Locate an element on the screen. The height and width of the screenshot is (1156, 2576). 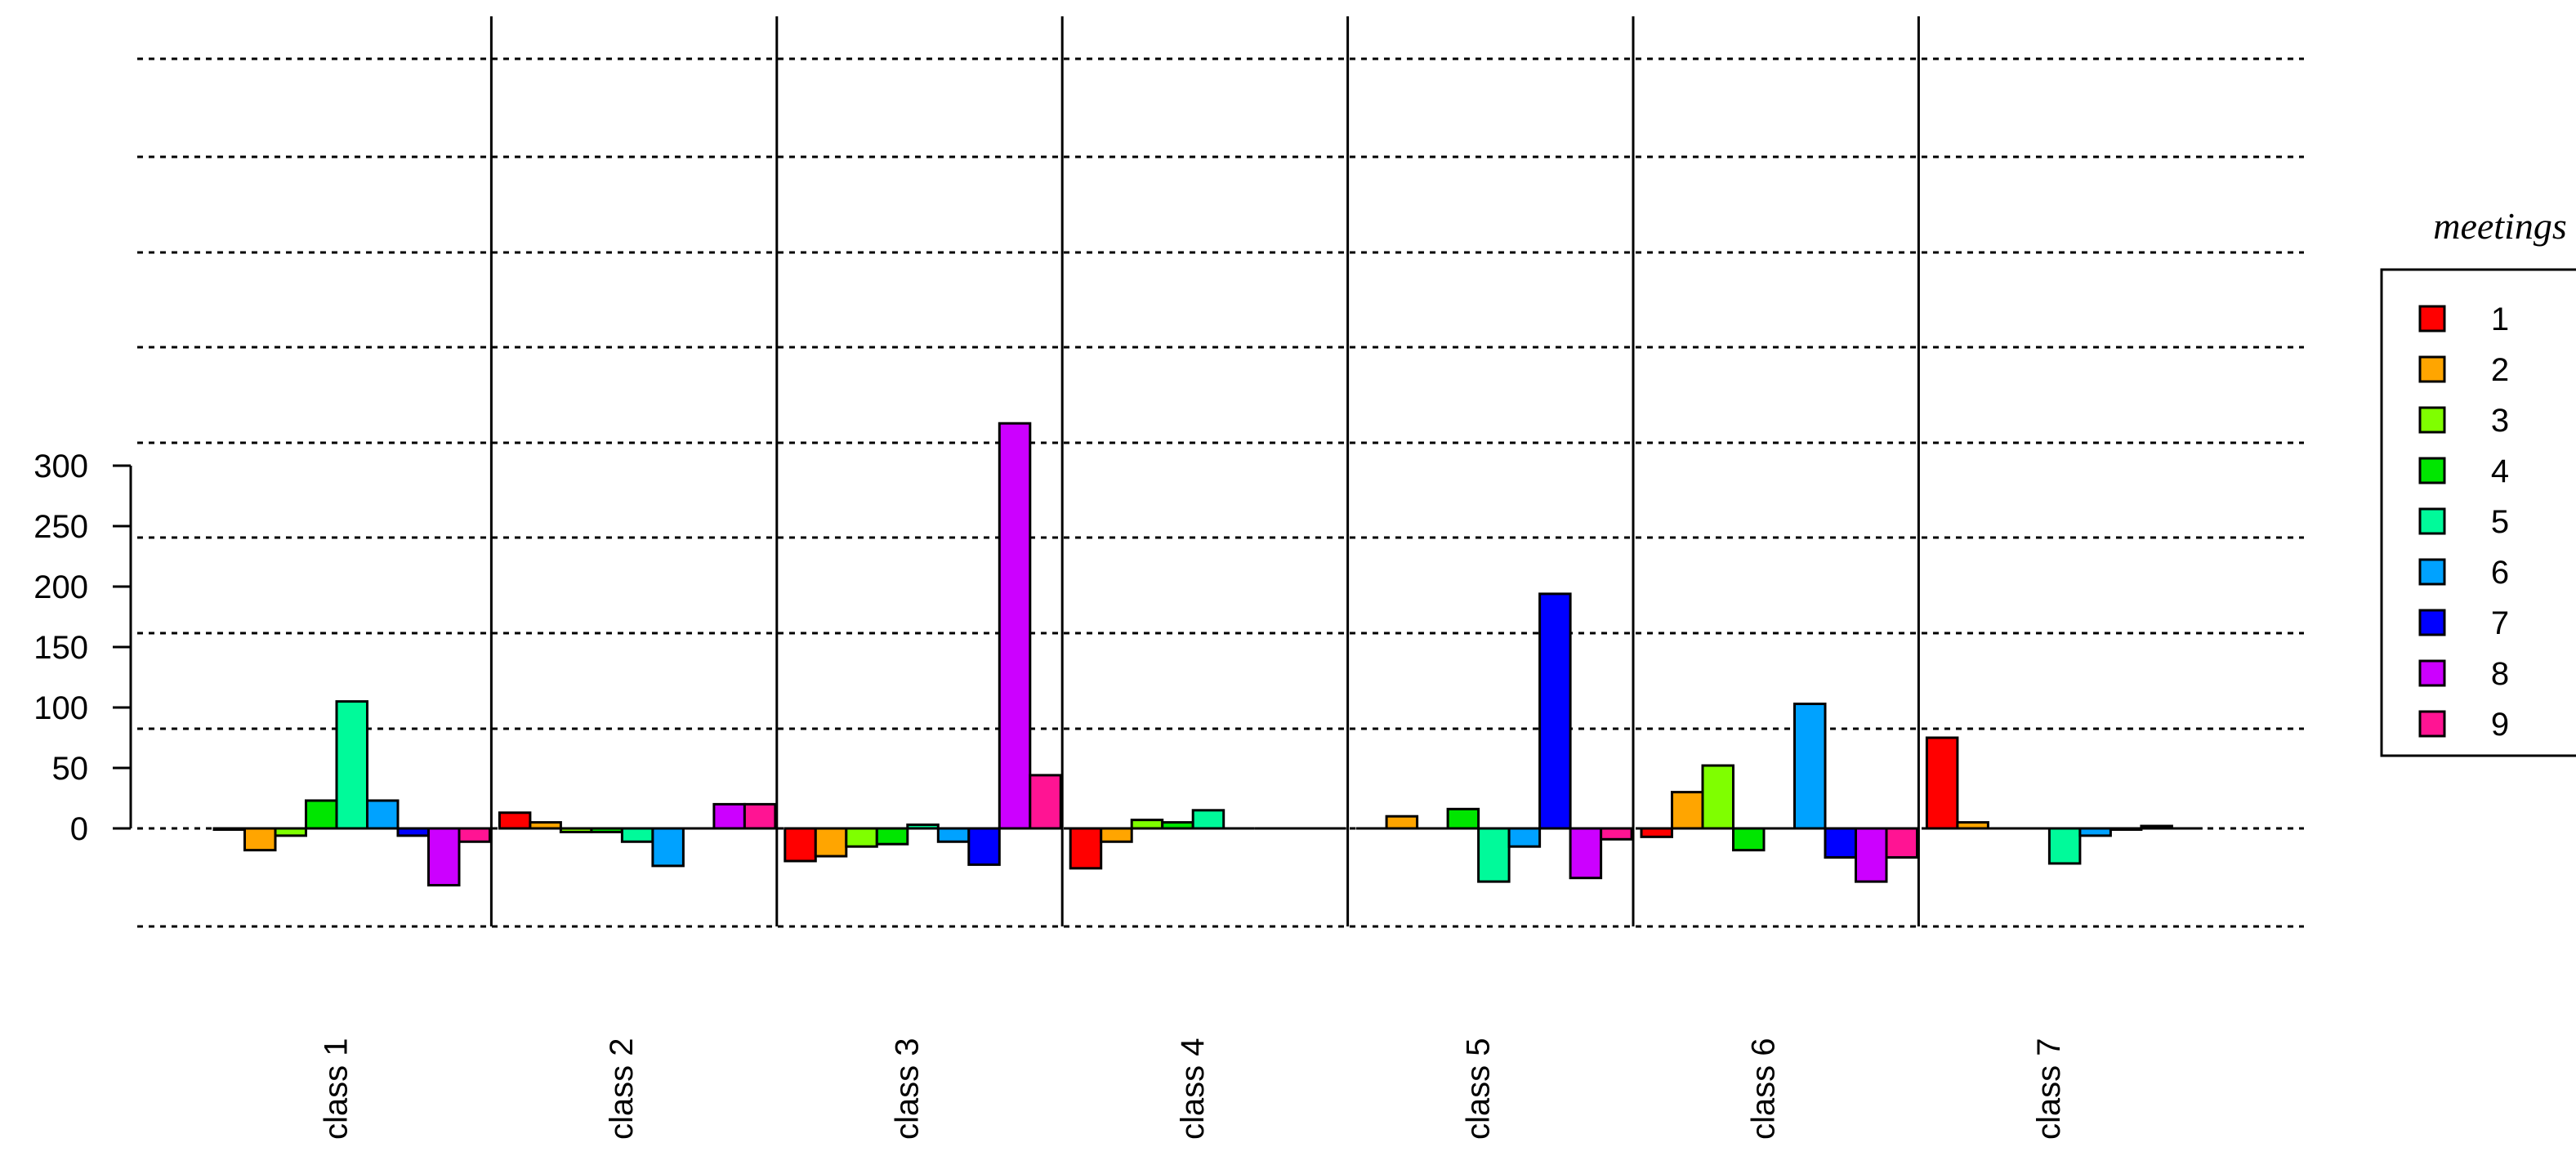
legend-label: 2 is located at coordinates (2500, 370).